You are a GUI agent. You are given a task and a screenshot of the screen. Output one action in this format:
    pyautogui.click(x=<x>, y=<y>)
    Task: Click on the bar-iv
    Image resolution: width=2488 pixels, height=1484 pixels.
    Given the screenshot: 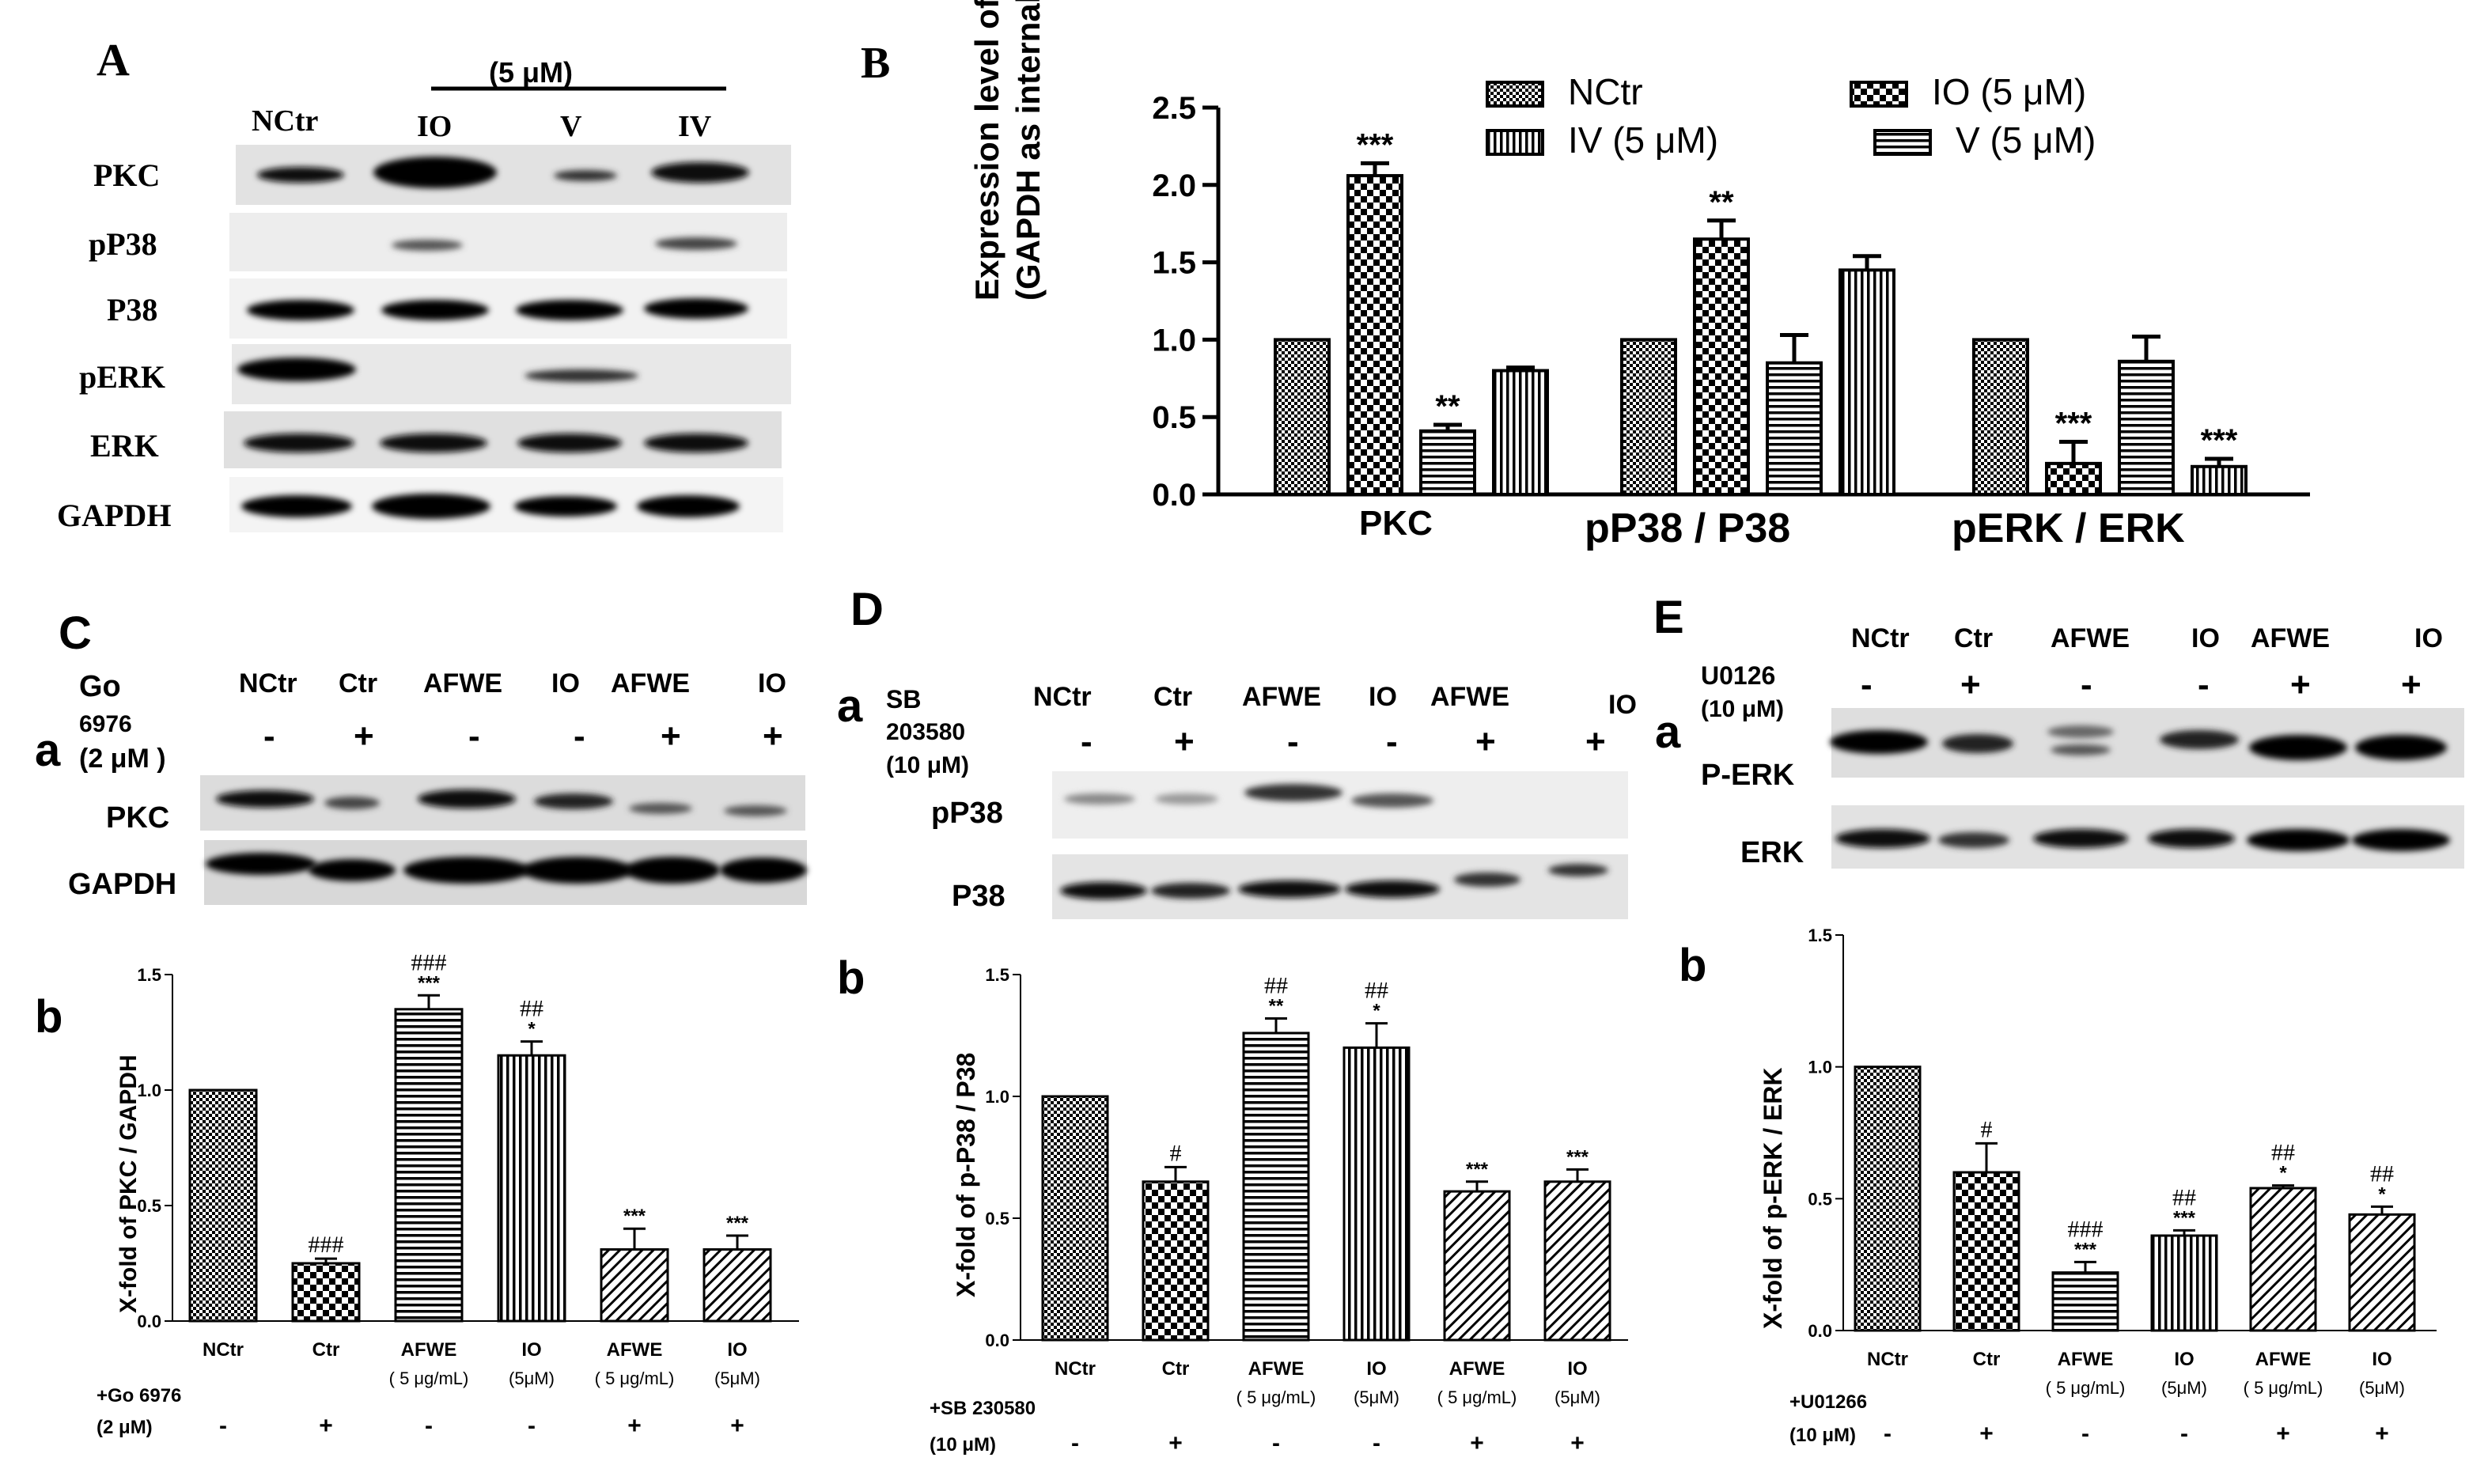 What is the action you would take?
    pyautogui.click(x=1520, y=432)
    